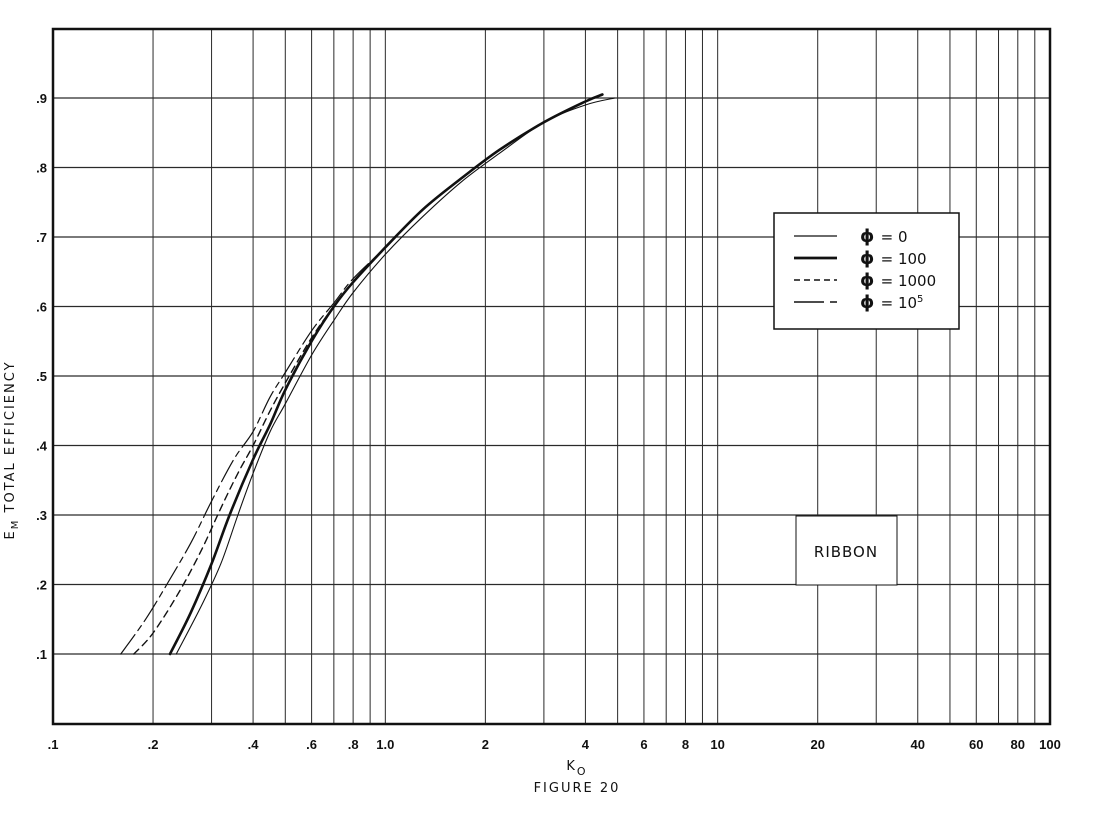  I want to click on legend-box, so click(866, 271).